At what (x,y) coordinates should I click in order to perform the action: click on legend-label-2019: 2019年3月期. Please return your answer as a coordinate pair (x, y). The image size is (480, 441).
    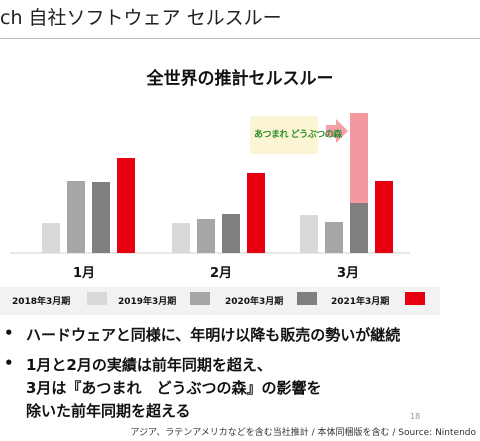
    Looking at the image, I should click on (147, 302).